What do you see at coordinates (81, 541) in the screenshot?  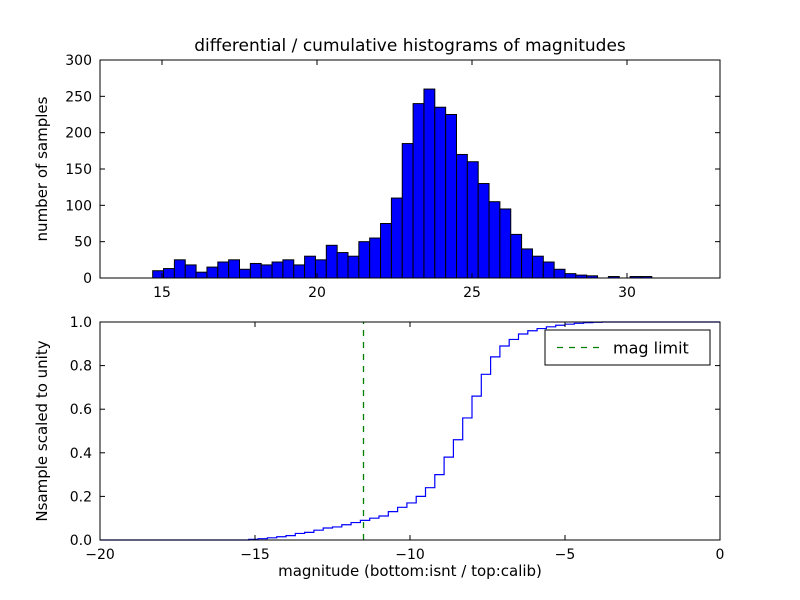 I see `y-tick-label: 0.0` at bounding box center [81, 541].